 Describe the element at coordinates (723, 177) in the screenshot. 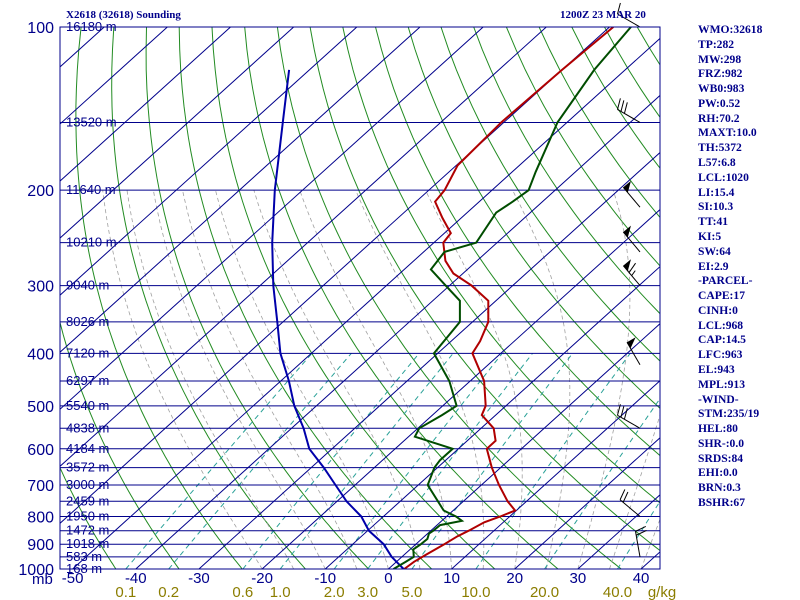

I see `index-line: LCL:1020` at that location.